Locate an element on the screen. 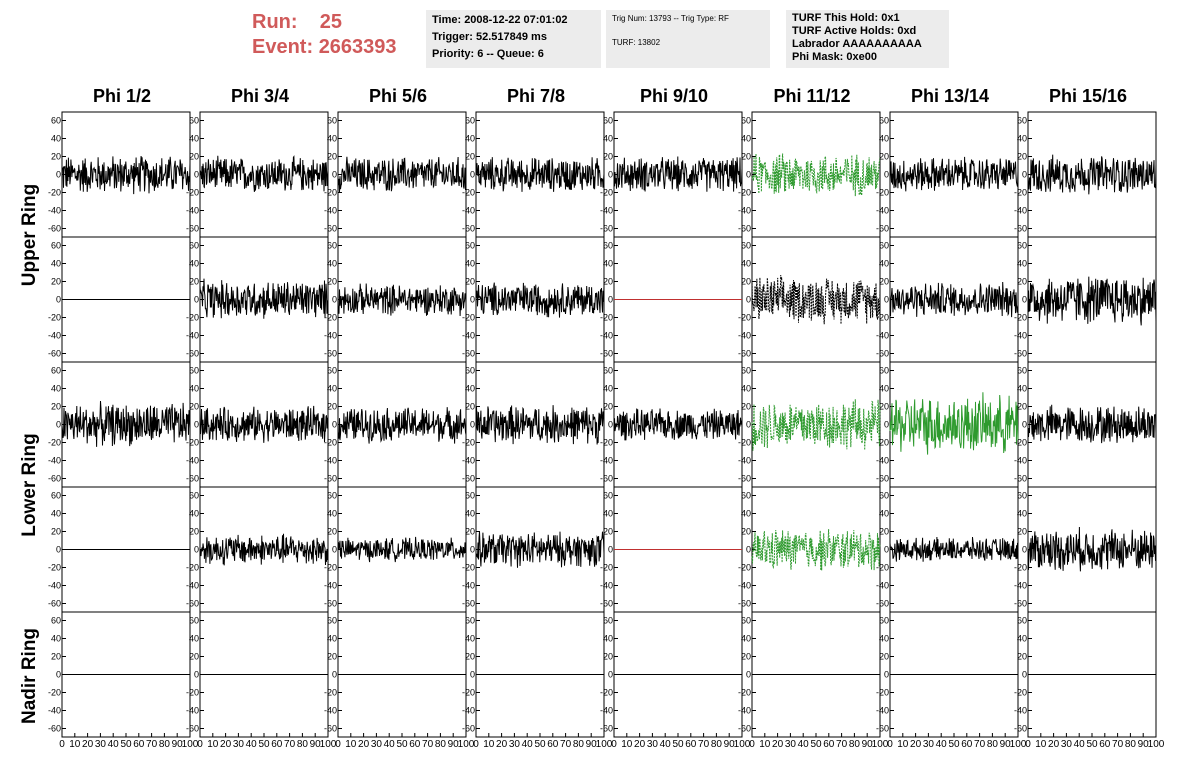 This screenshot has height=772, width=1196. run-label: Run: is located at coordinates (275, 22).